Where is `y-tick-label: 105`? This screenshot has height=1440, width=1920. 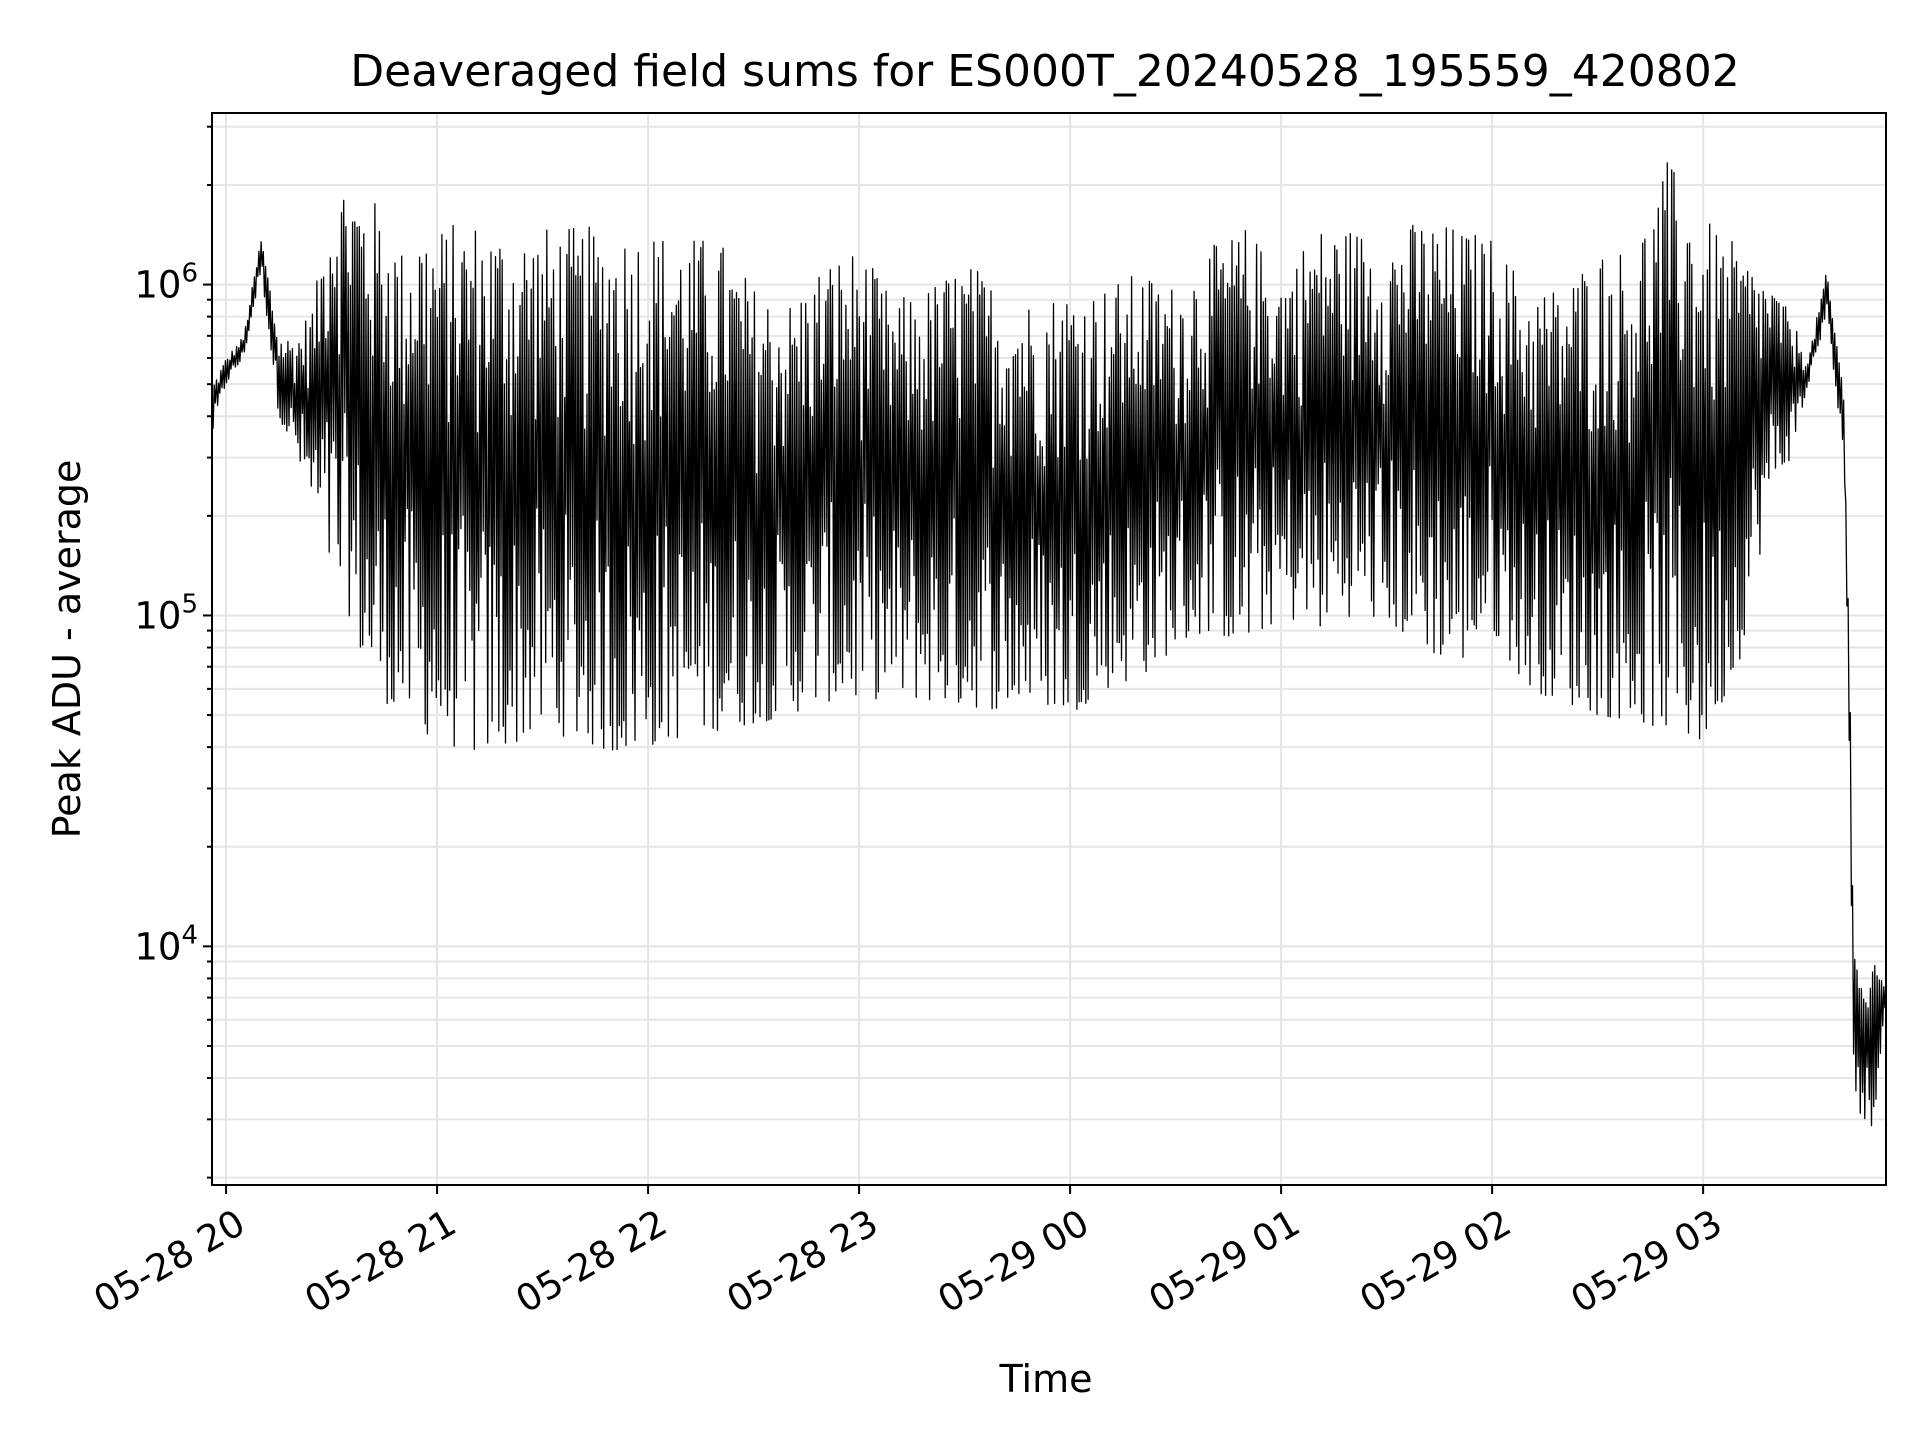
y-tick-label: 105 is located at coordinates (166, 613).